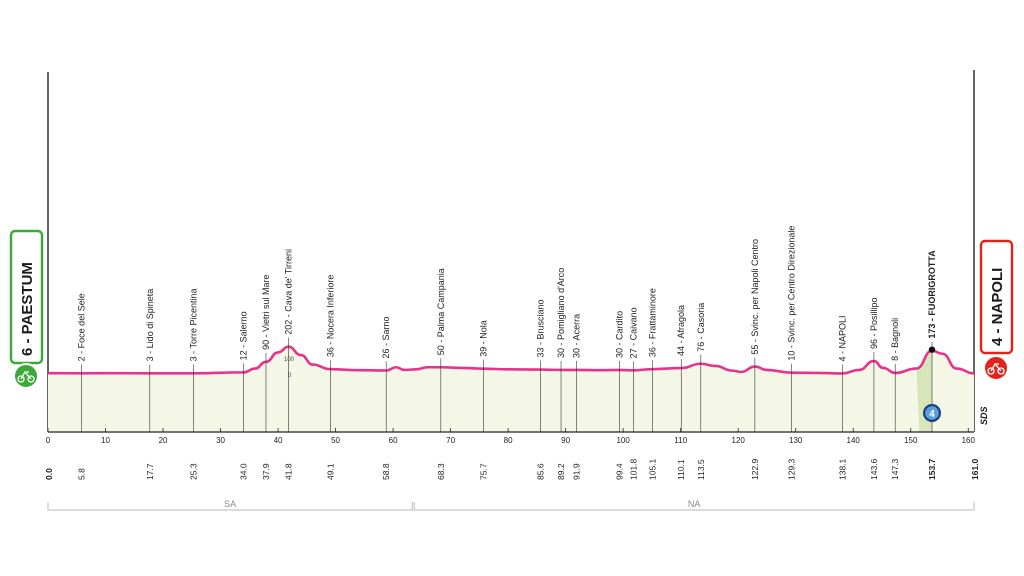 This screenshot has width=1024, height=576. Describe the element at coordinates (483, 338) in the screenshot. I see `waypoint-name: 39 - Nola` at that location.